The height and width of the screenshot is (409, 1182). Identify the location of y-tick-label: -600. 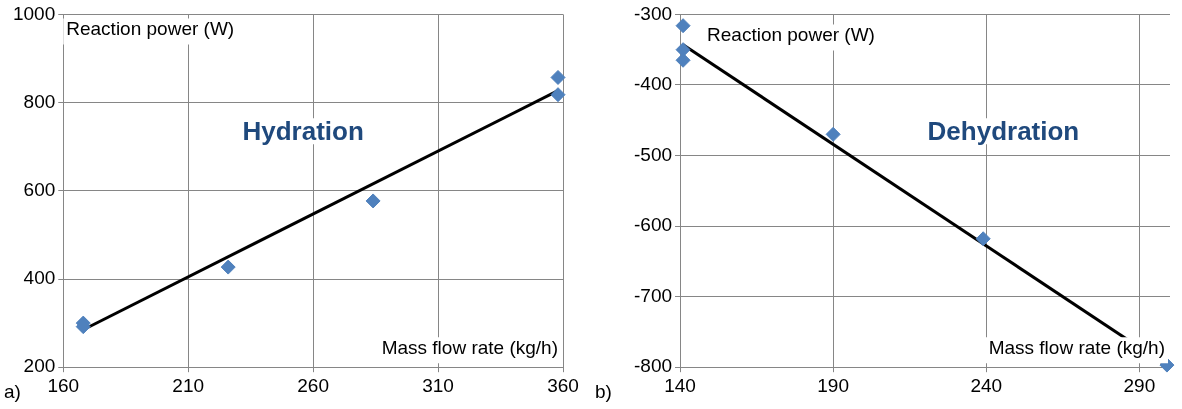
(653, 225).